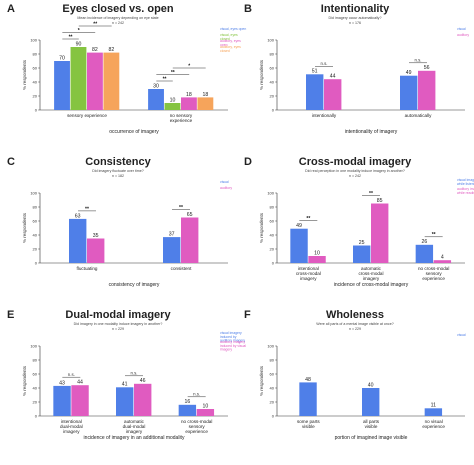 Image resolution: width=474 pixels, height=465 pixels. I want to click on bar-value-label: 26, so click(424, 242).